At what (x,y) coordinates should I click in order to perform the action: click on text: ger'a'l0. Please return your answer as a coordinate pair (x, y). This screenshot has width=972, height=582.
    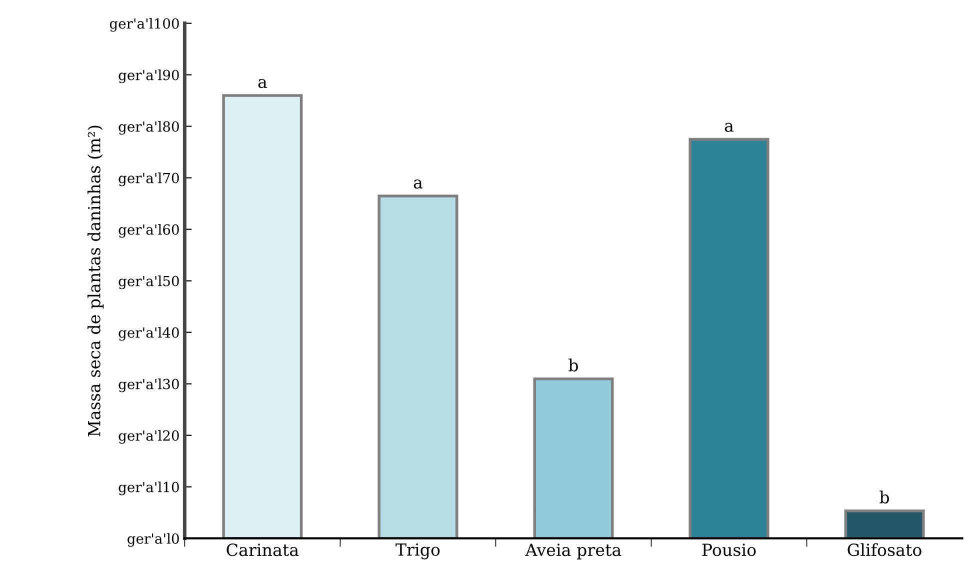
    Looking at the image, I should click on (153, 540).